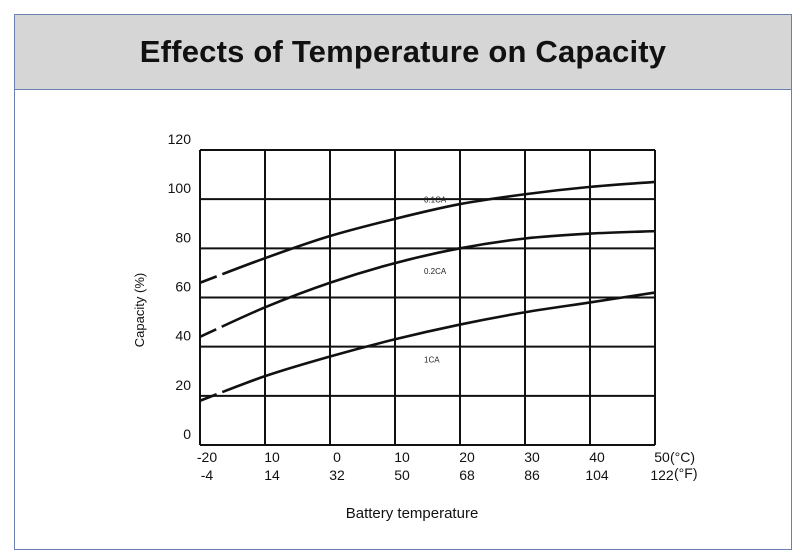 This screenshot has width=806, height=559. I want to click on y-tick-label: 60, so click(183, 287).